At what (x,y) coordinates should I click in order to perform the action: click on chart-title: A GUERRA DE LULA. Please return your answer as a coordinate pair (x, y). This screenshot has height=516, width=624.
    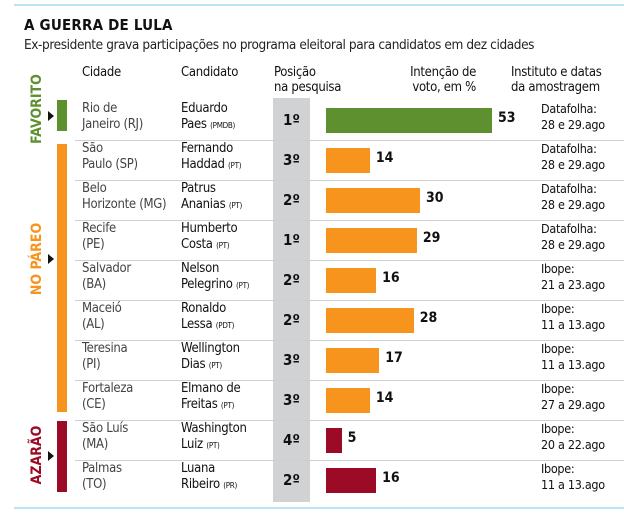
    Looking at the image, I should click on (98, 25).